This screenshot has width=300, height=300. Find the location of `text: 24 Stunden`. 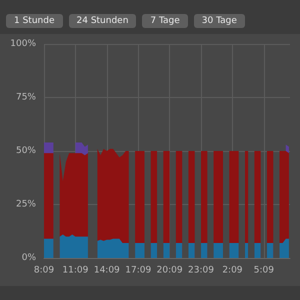

text: 24 Stunden is located at coordinates (102, 21).